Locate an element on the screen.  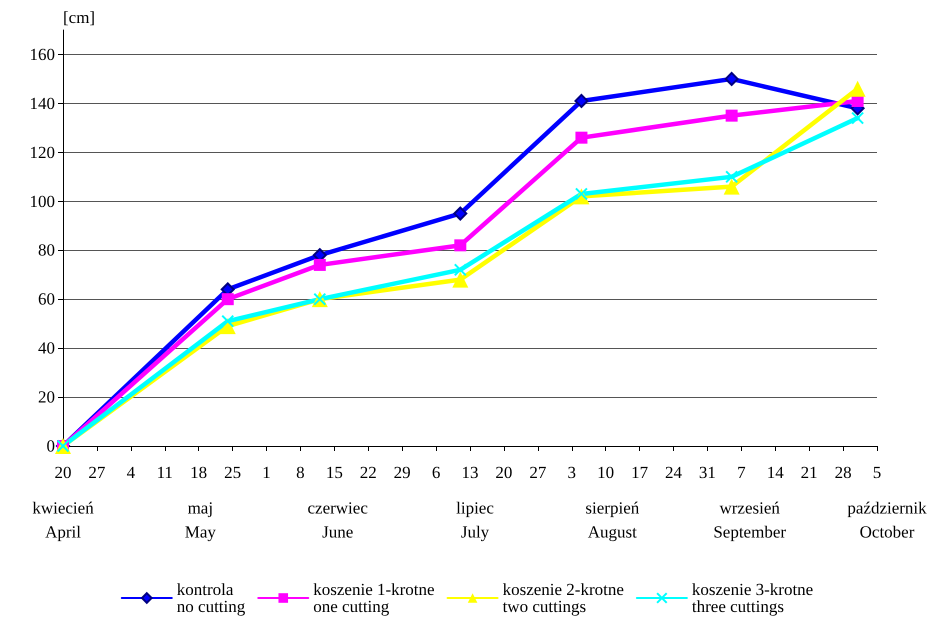
legend-label: koszenie 2-krotne two cuttings is located at coordinates (563, 598).